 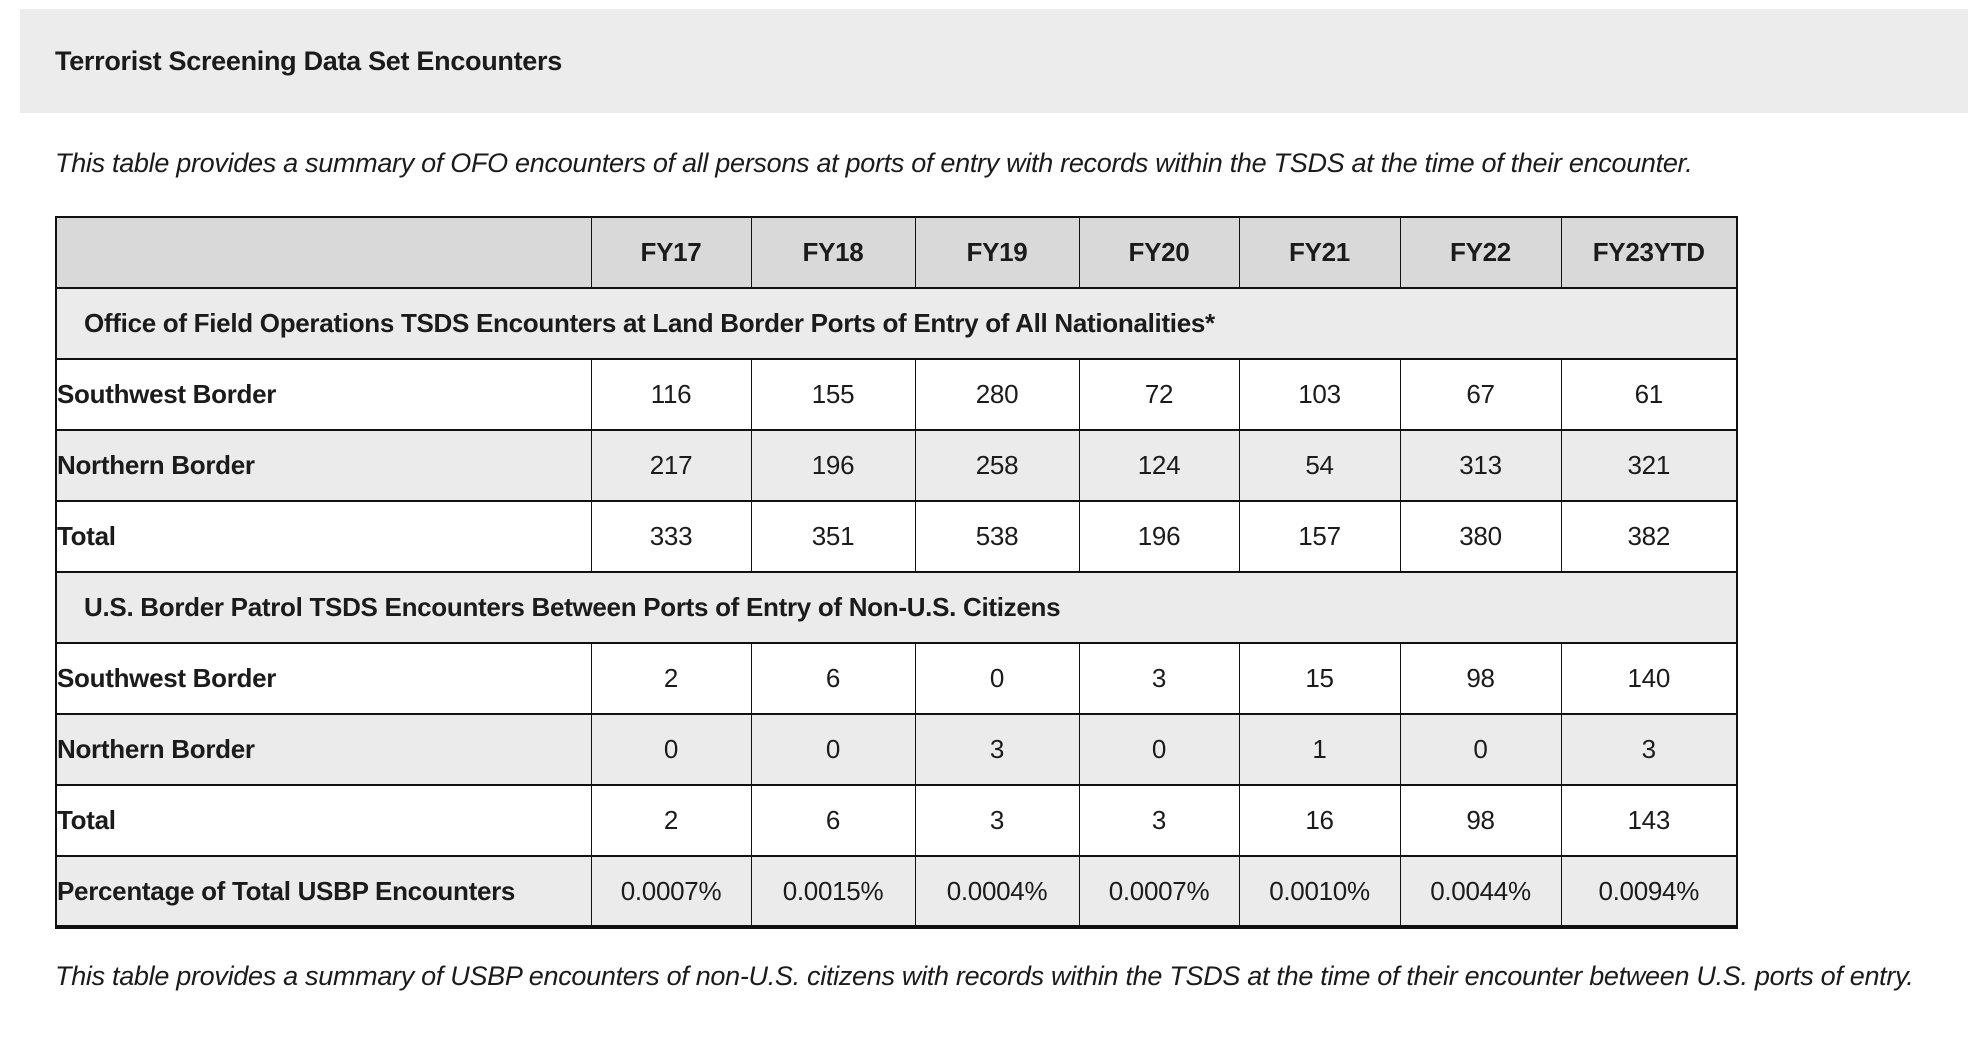 I want to click on table-row: Southwest Border 2 6 0 3 15 98 140, so click(x=896, y=678).